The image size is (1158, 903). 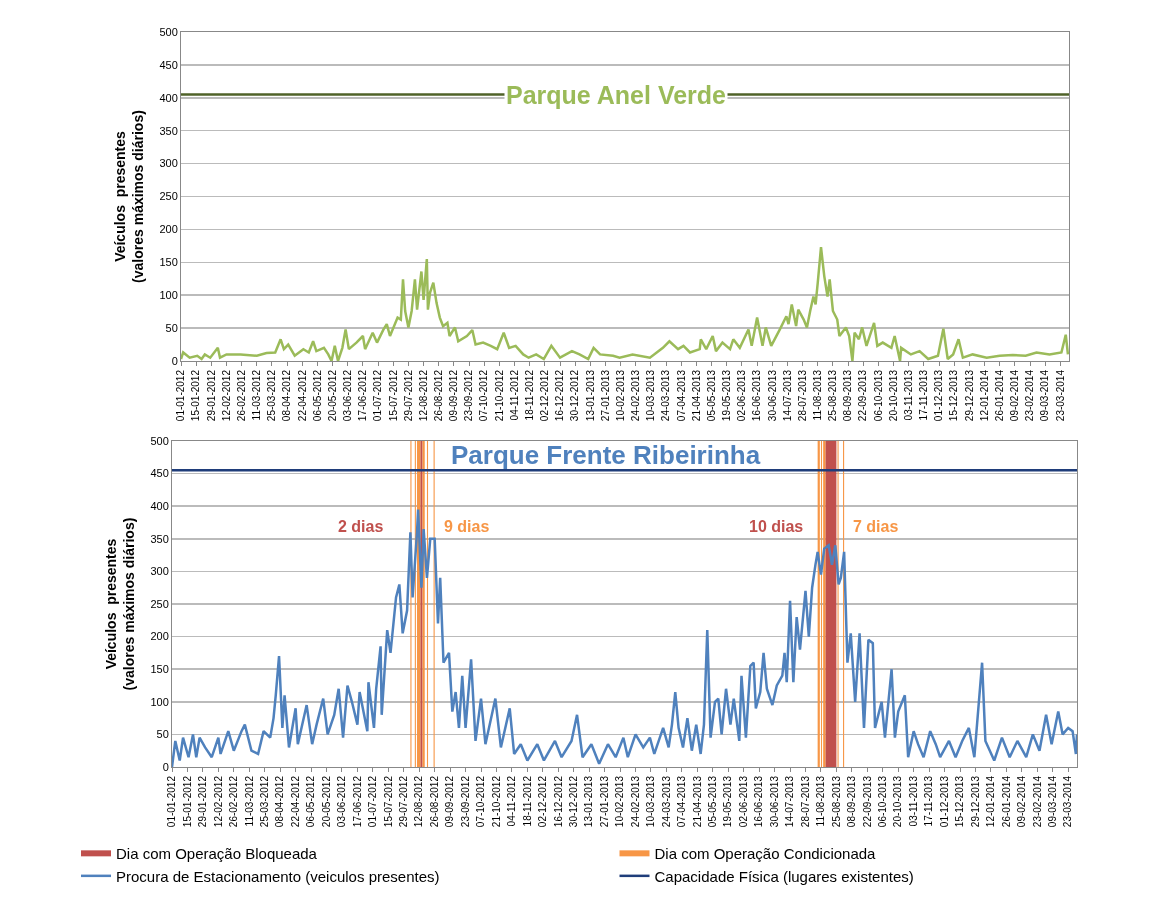 What do you see at coordinates (162, 734) in the screenshot?
I see `y-tick-label: 50` at bounding box center [162, 734].